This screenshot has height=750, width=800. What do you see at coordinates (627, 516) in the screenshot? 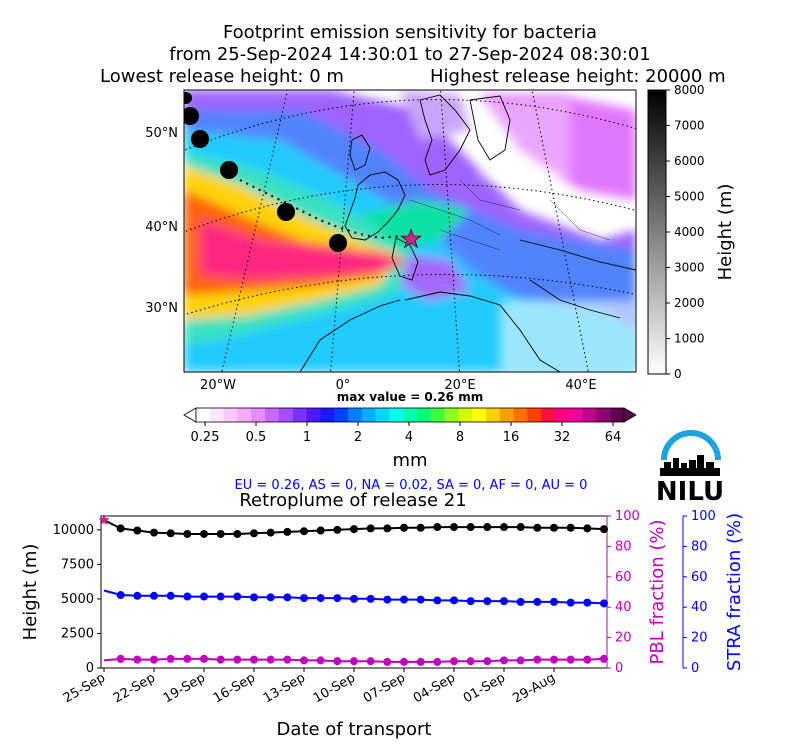
I see `right-axis-tick-label: 100` at bounding box center [627, 516].